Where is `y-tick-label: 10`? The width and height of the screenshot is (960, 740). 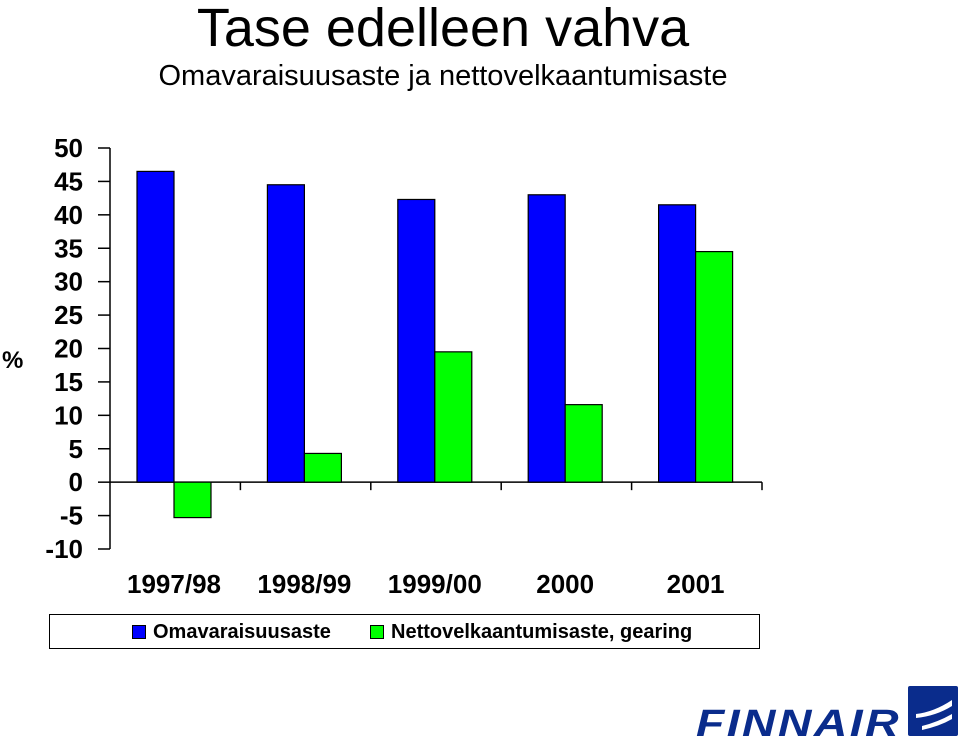 y-tick-label: 10 is located at coordinates (68, 415).